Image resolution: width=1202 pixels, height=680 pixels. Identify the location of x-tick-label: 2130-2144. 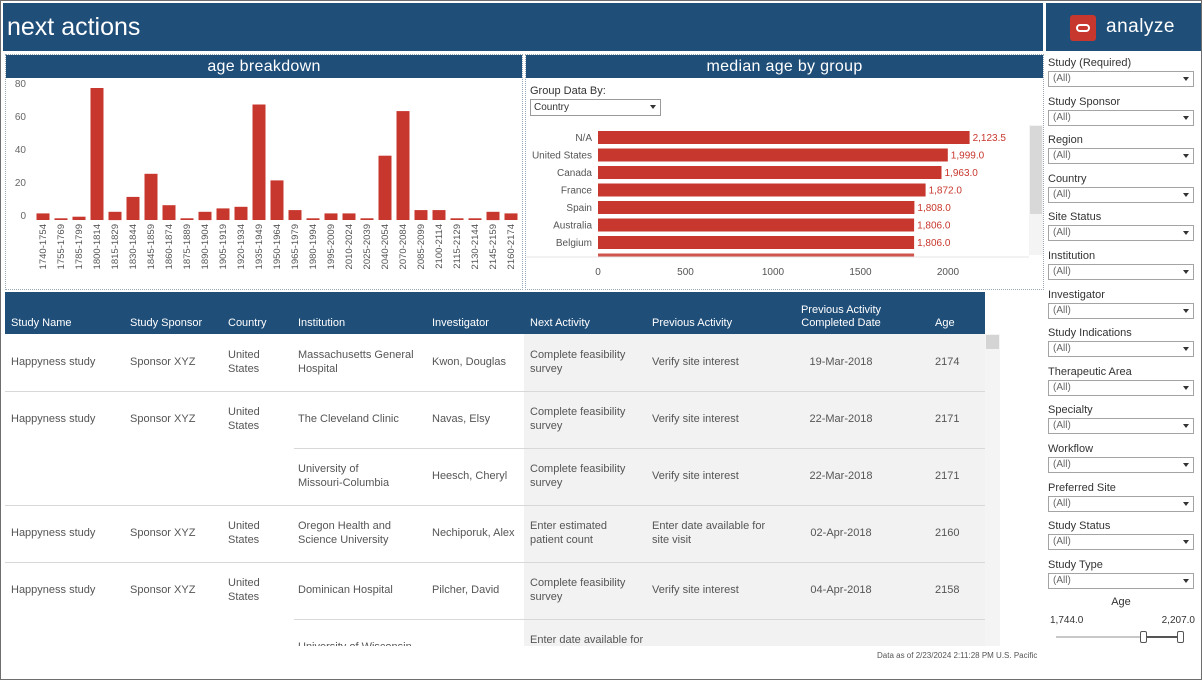
(475, 246).